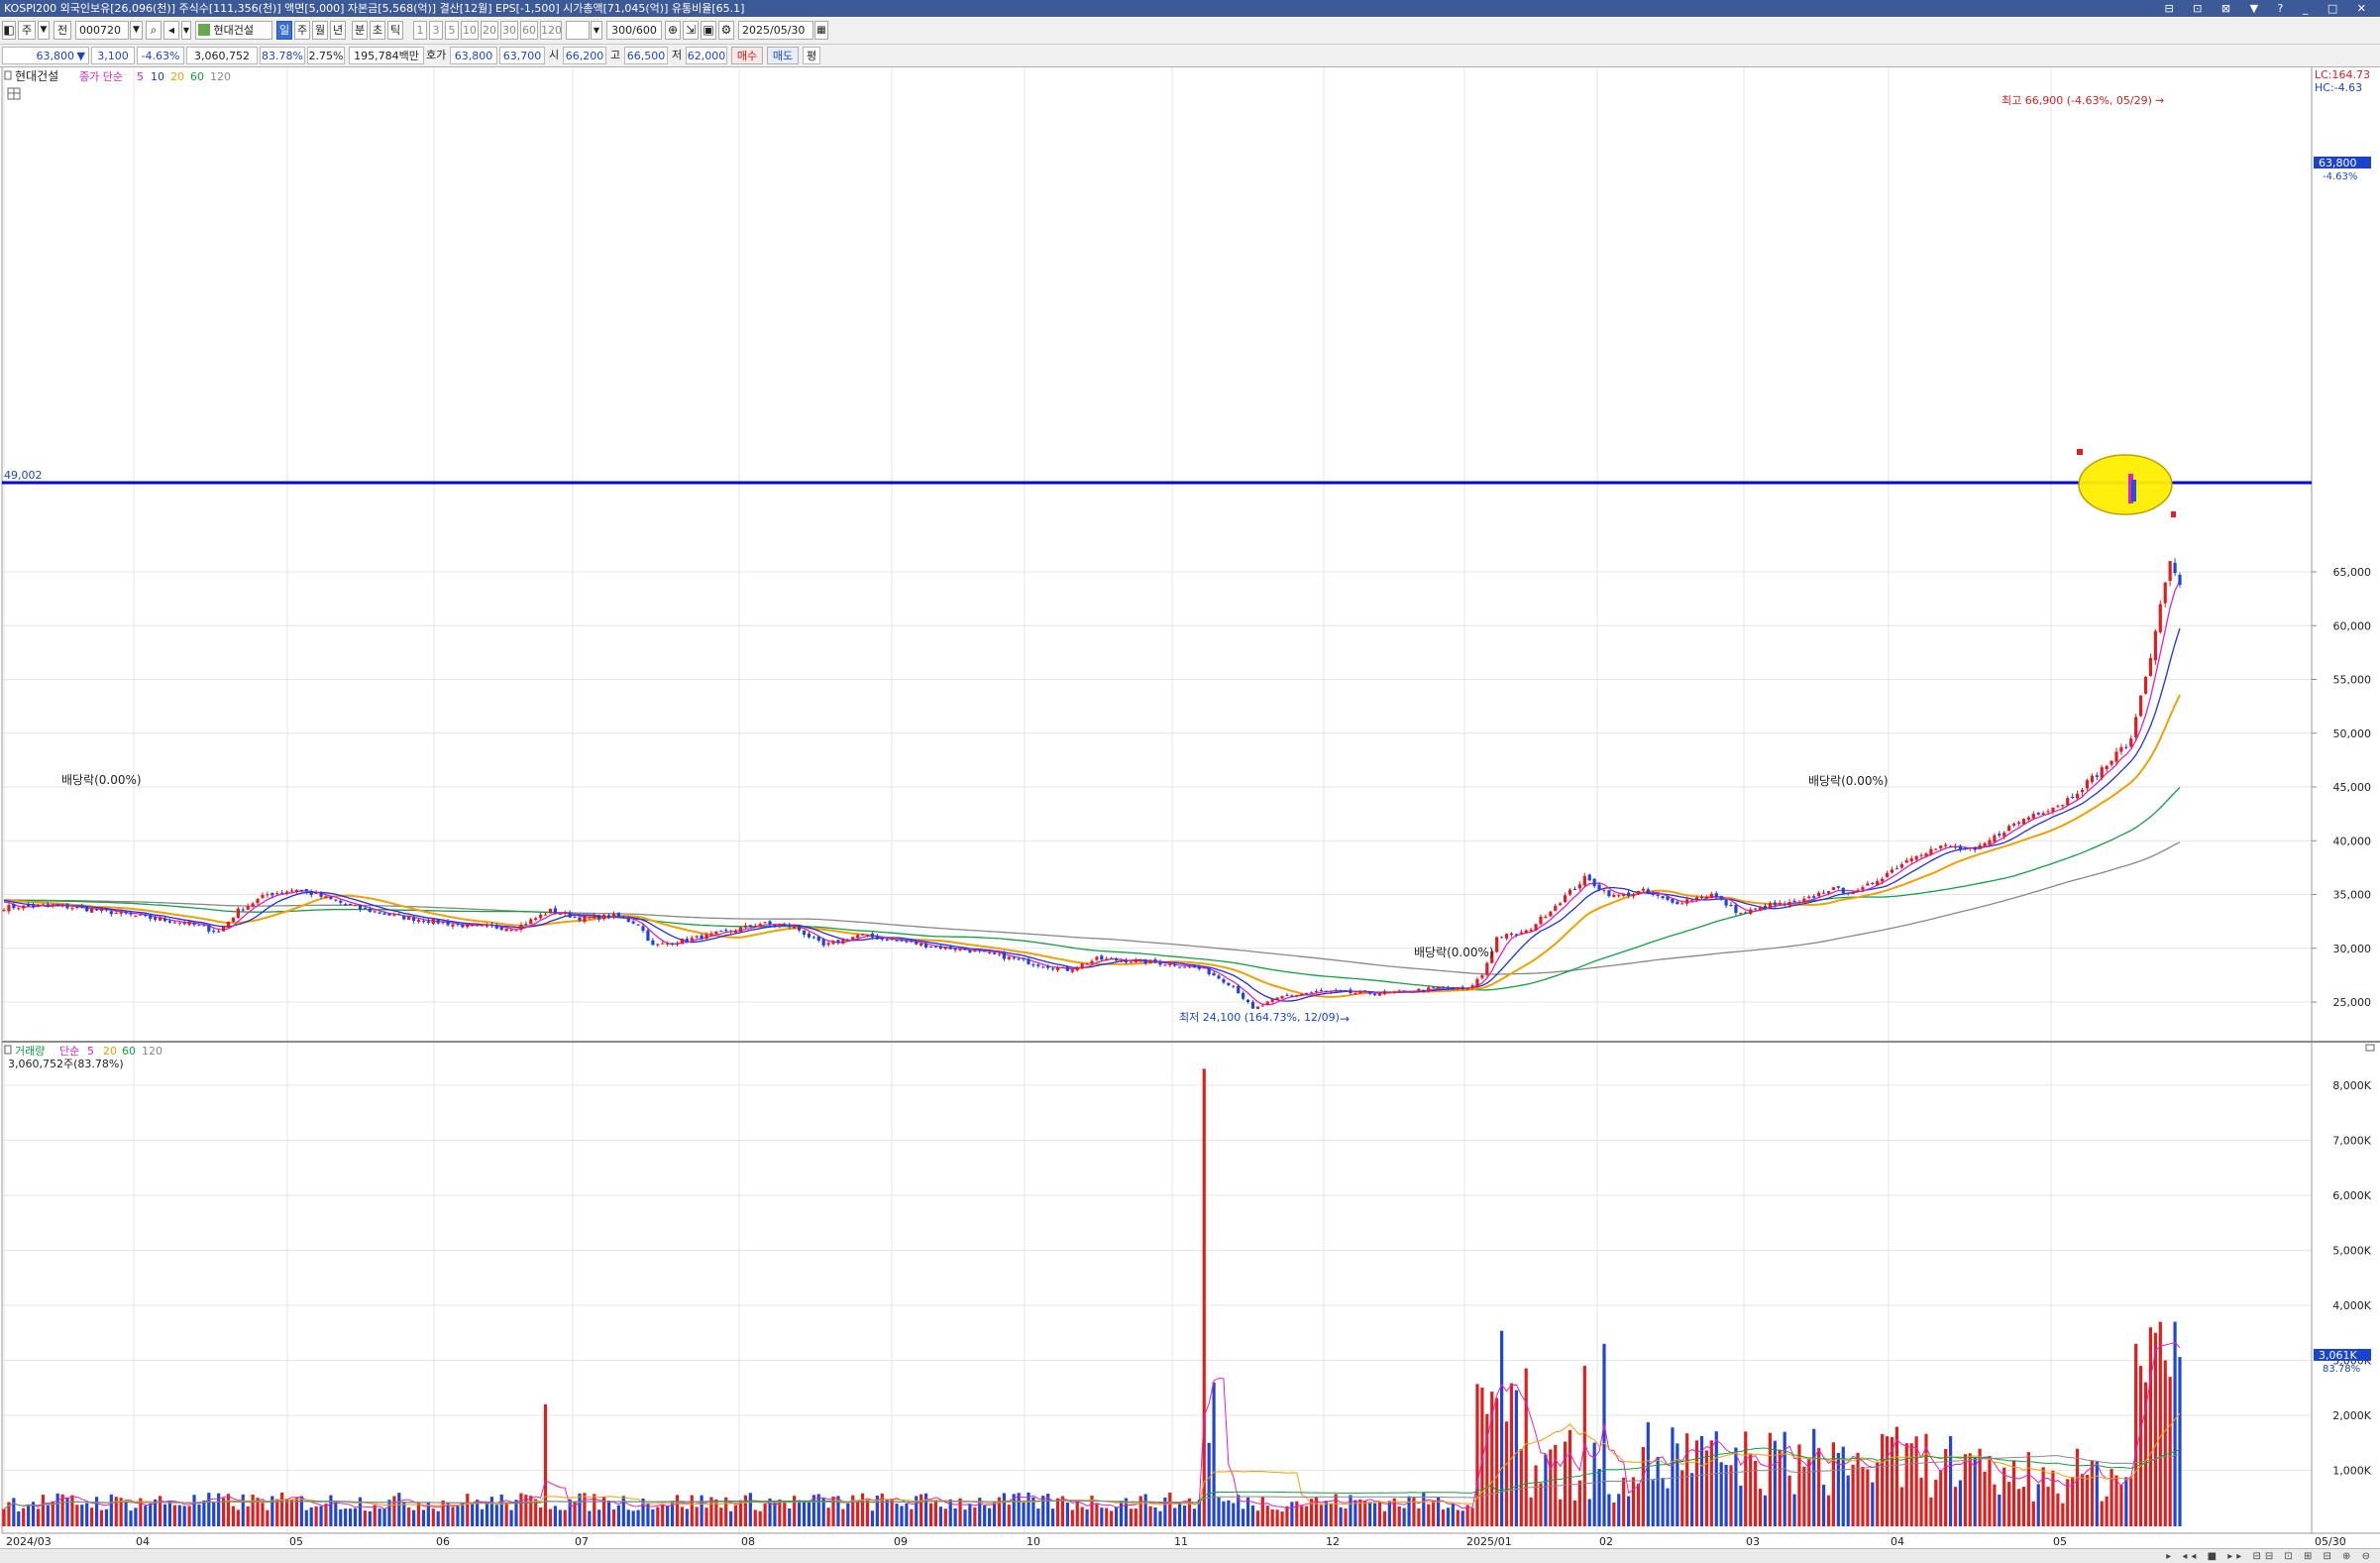 The height and width of the screenshot is (1563, 2380). Describe the element at coordinates (747, 55) in the screenshot. I see `buy-button: 매수` at that location.